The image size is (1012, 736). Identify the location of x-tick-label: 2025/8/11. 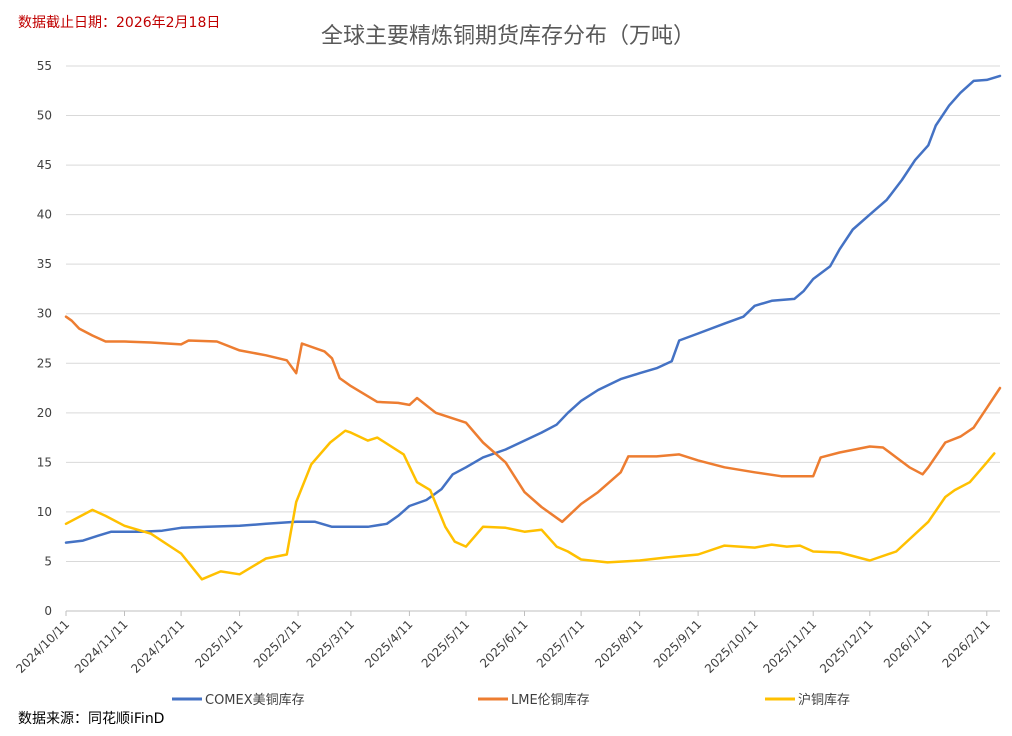
(618, 643).